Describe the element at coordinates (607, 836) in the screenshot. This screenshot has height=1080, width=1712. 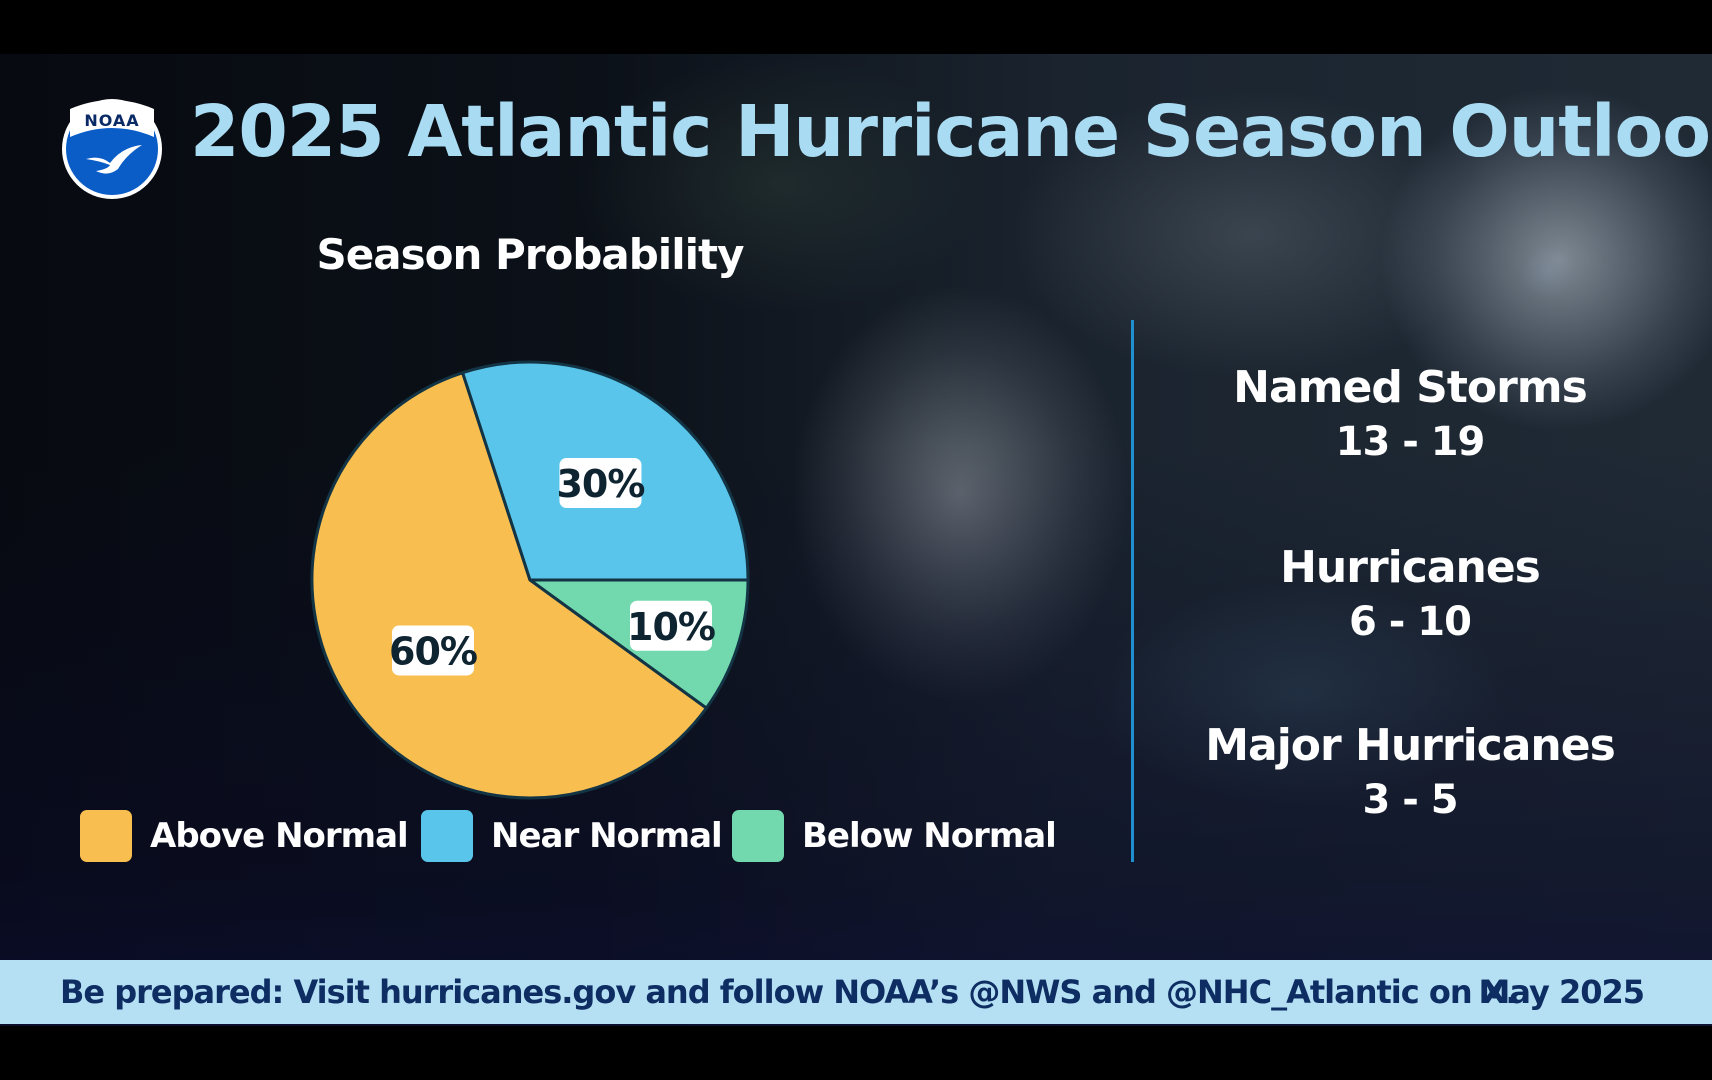
I see `legend-label-near-normal: Near Normal` at that location.